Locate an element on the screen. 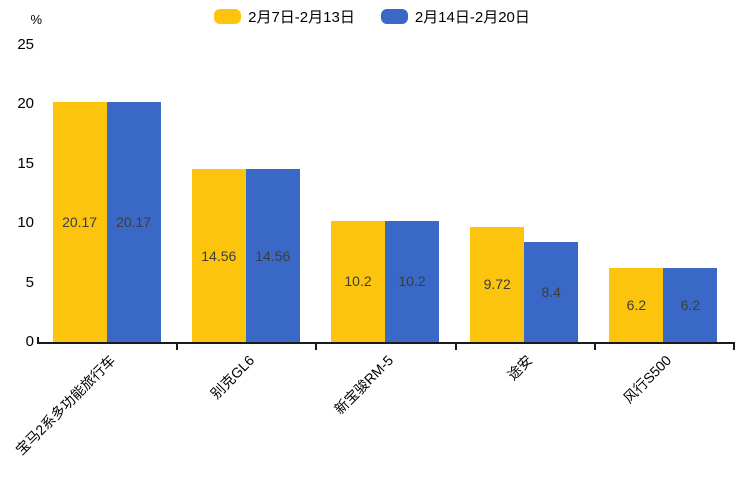 The image size is (744, 496). bar-2月7日-2月13日-别克GL6 is located at coordinates (218, 255).